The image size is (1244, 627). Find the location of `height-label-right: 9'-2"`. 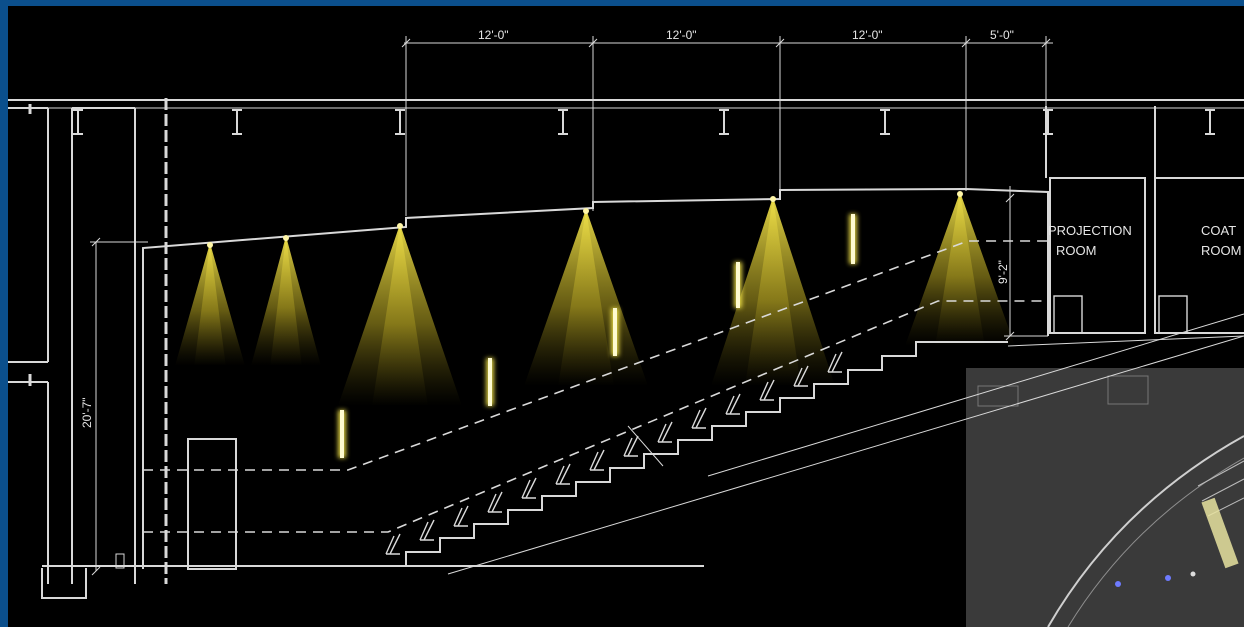

height-label-right: 9'-2" is located at coordinates (1003, 272).